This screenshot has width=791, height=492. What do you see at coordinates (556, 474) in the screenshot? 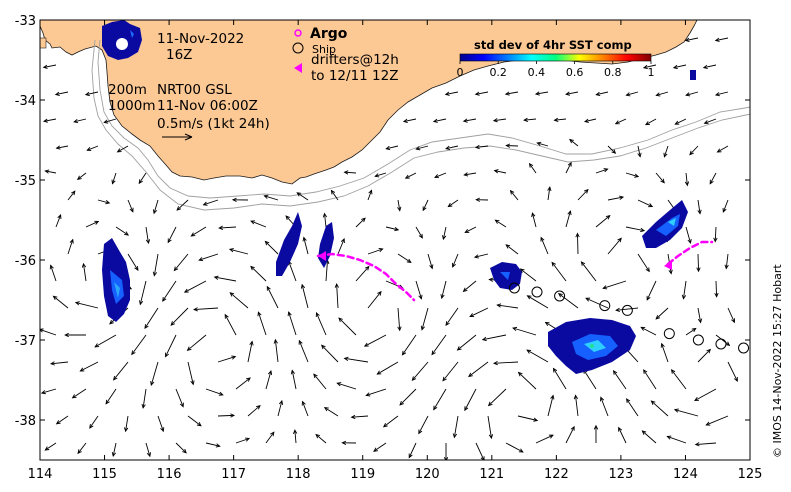
I see `x-tick-label: 122` at bounding box center [556, 474].